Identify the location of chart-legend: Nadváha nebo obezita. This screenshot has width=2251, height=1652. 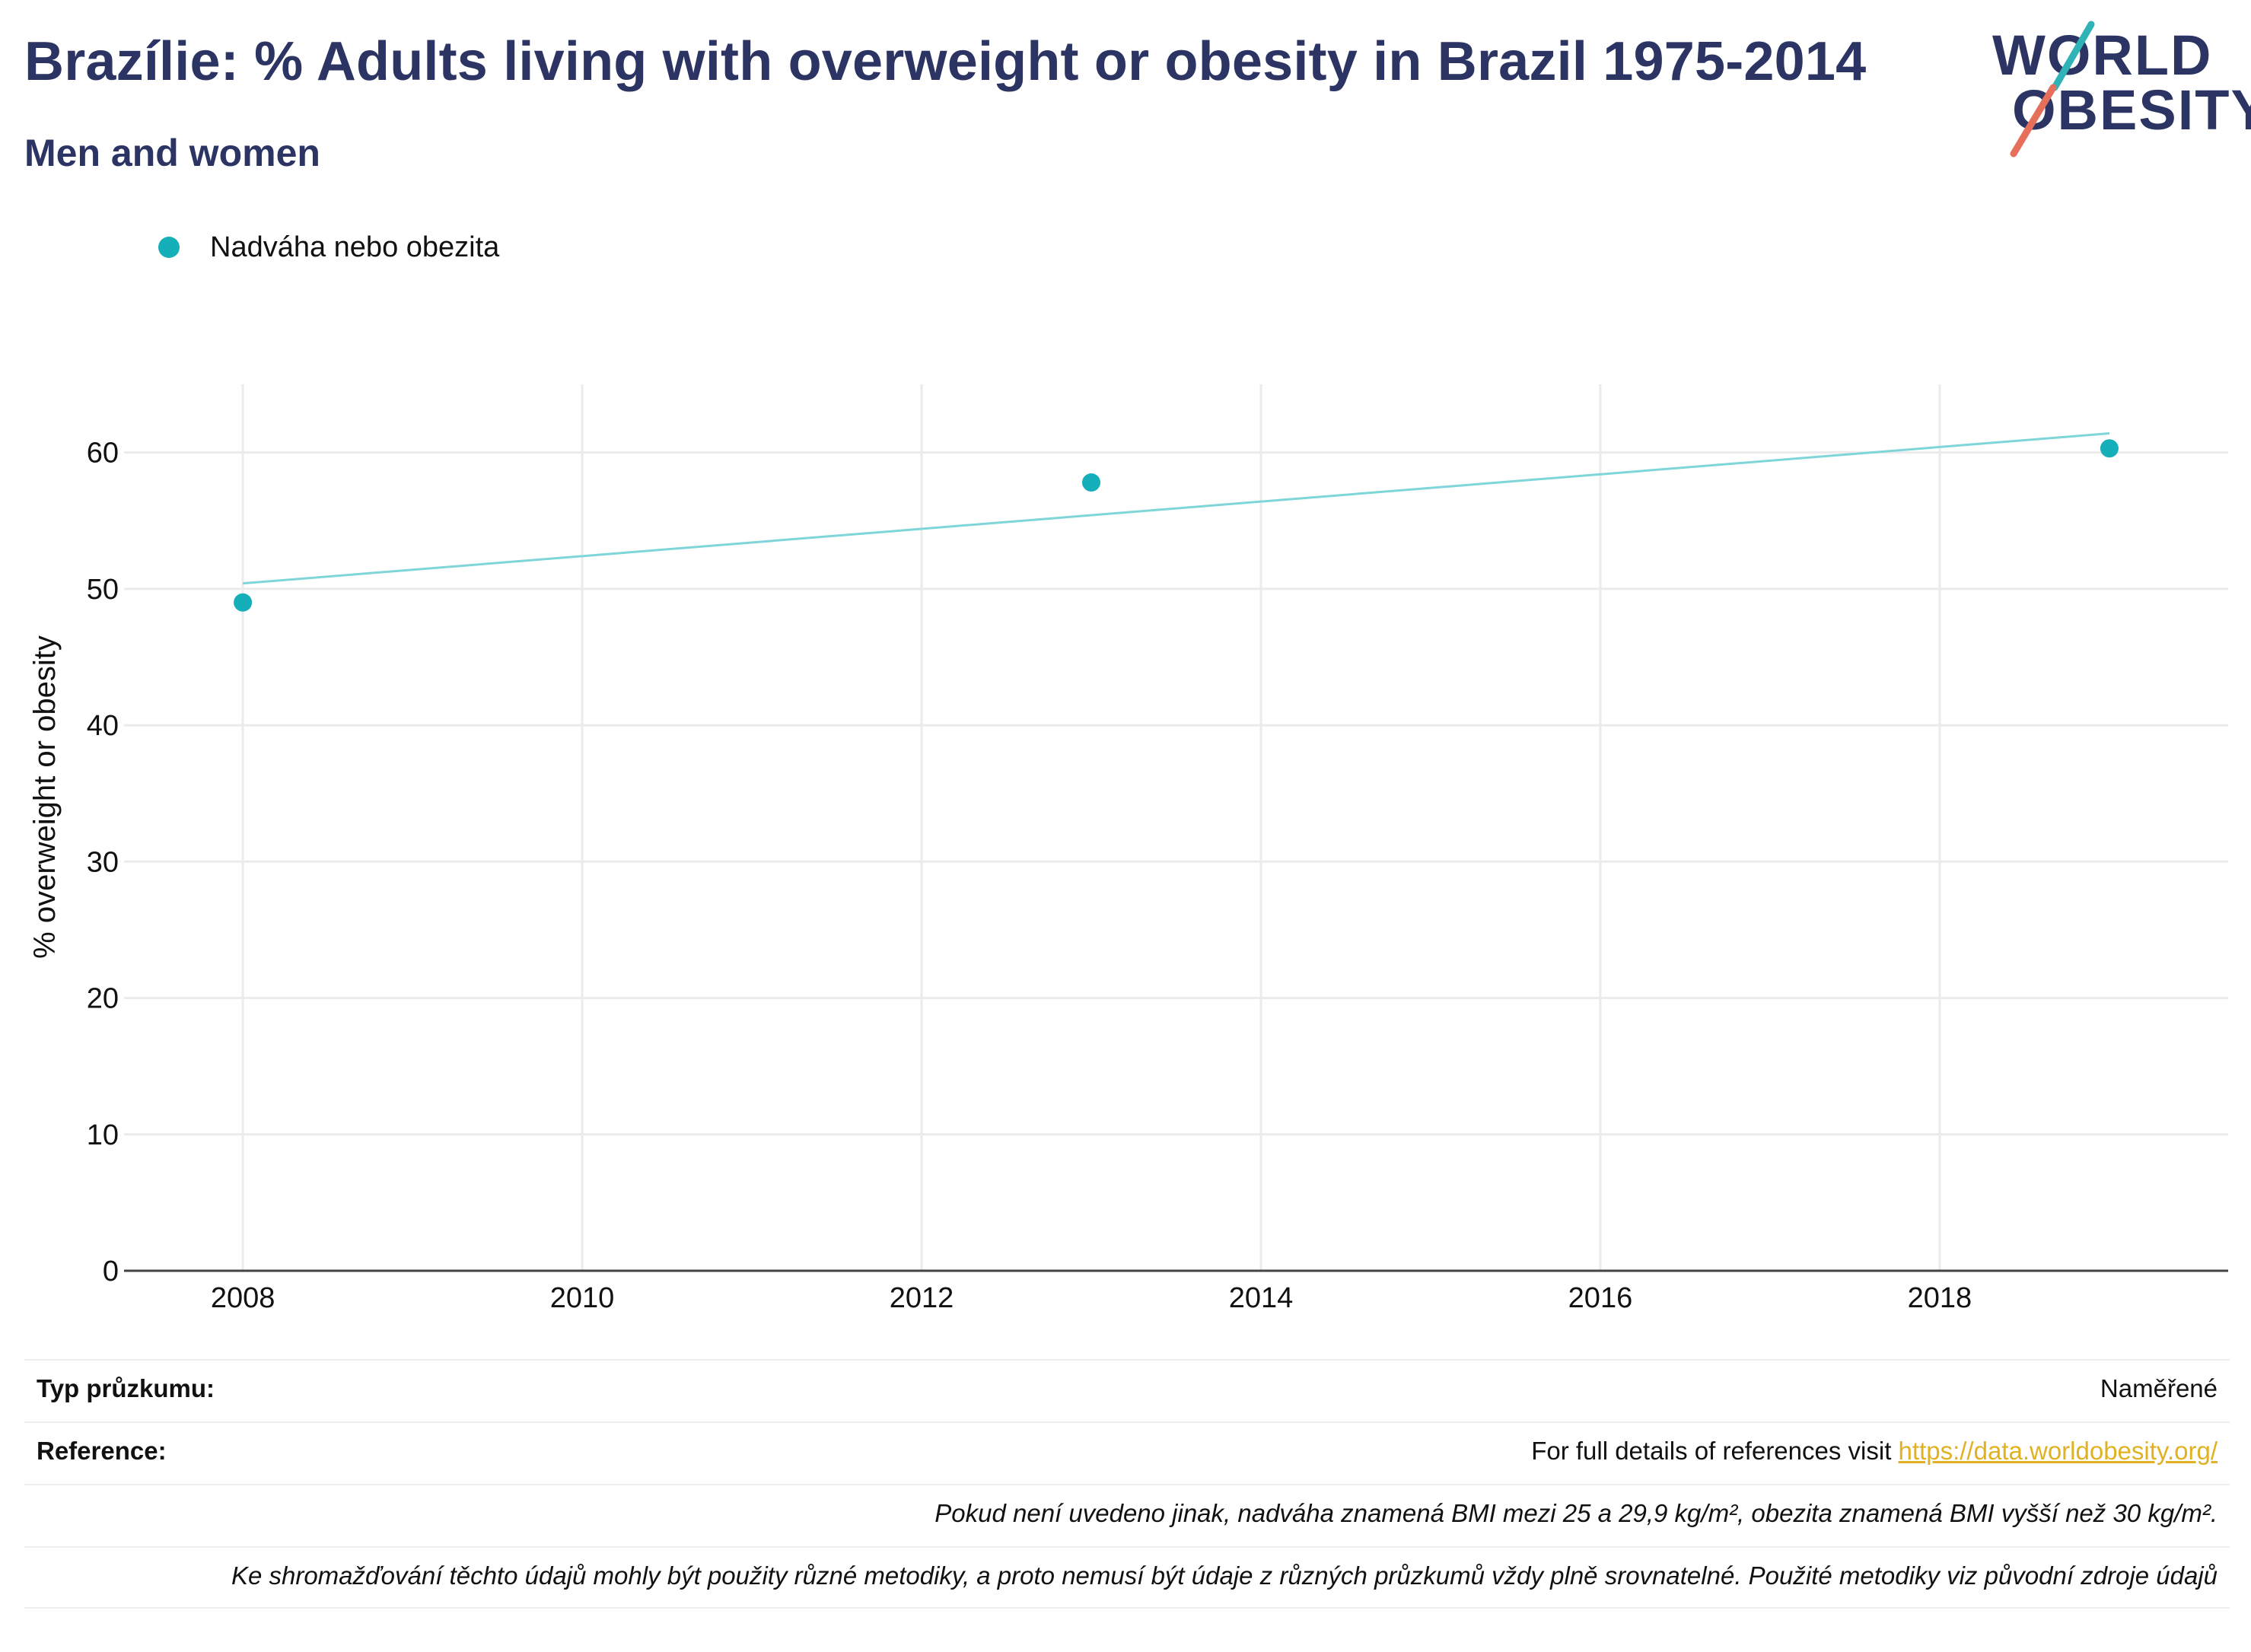
(328, 247).